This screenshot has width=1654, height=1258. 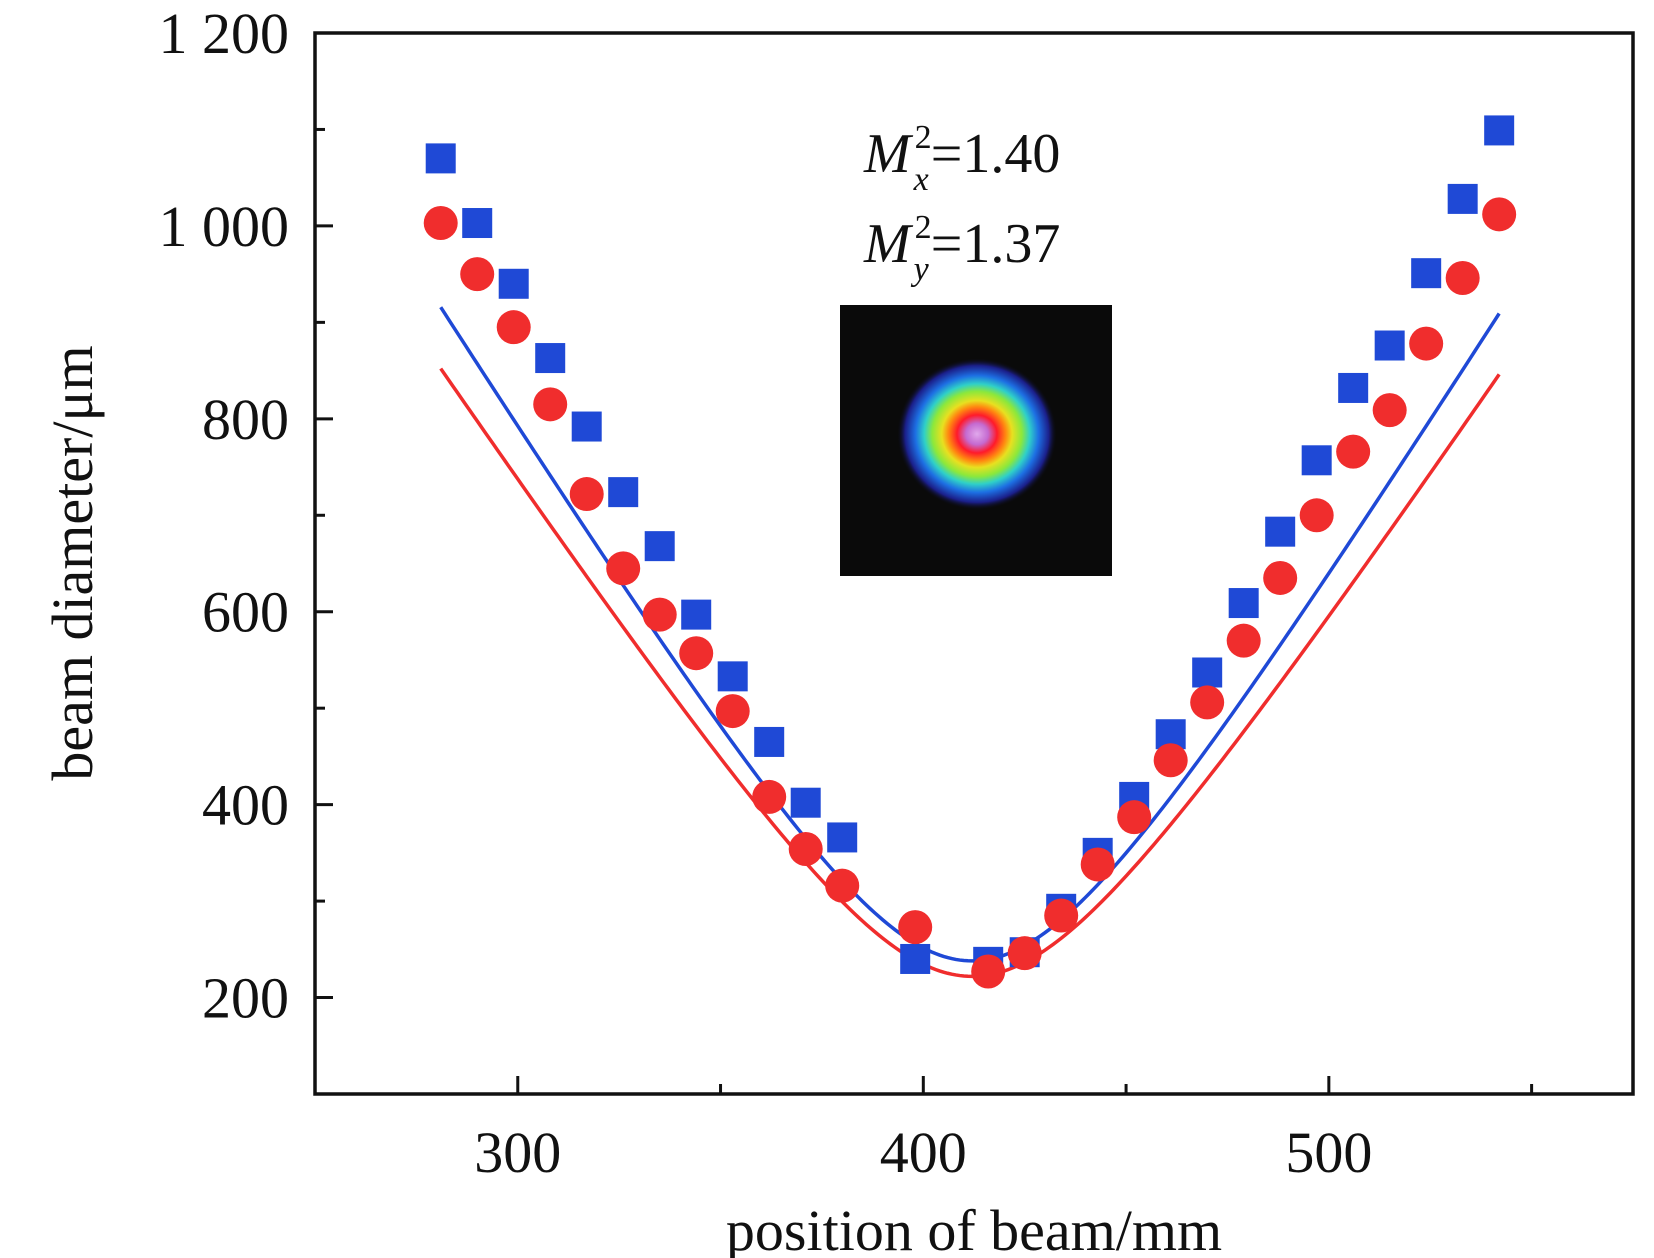 I want to click on y-tick-label: 1 200, so click(x=224, y=33).